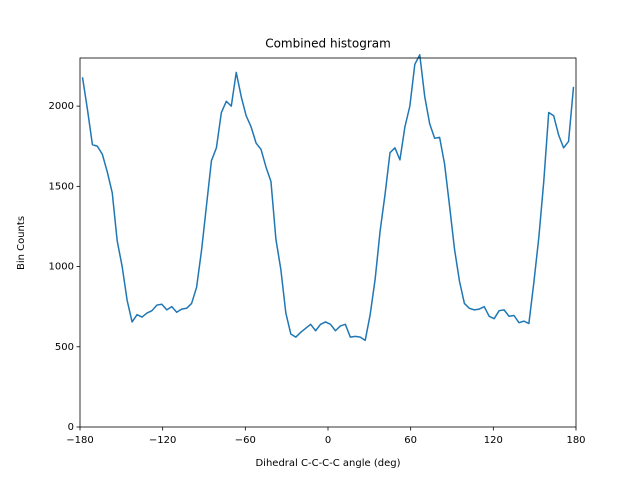  I want to click on y-tick-label: 1500, so click(61, 186).